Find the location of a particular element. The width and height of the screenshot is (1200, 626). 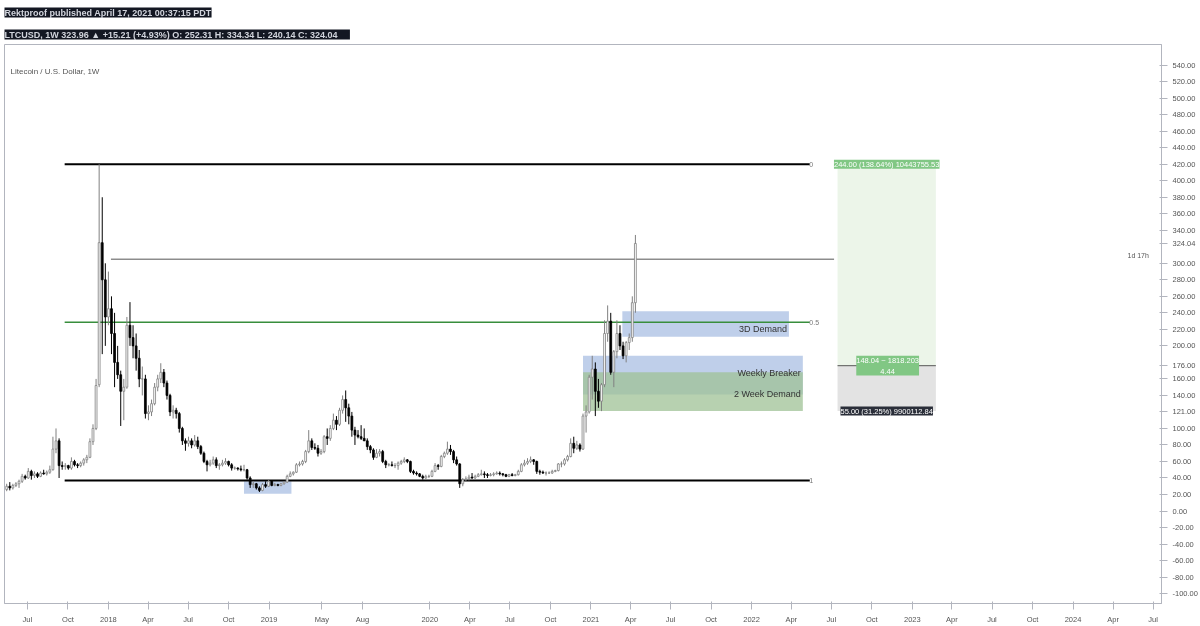

band-label: 2 Week Demand is located at coordinates (767, 393).